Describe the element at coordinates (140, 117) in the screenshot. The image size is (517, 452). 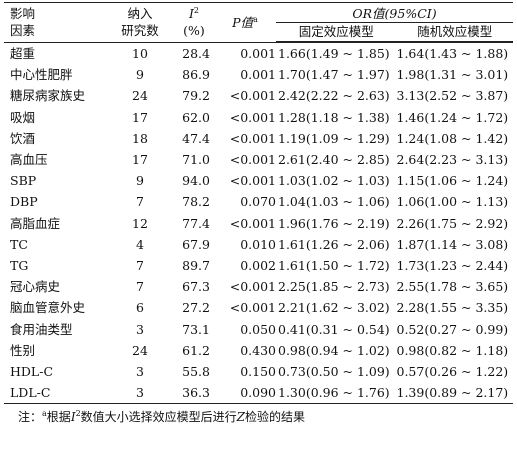
I see `row-study-count: 17` at that location.